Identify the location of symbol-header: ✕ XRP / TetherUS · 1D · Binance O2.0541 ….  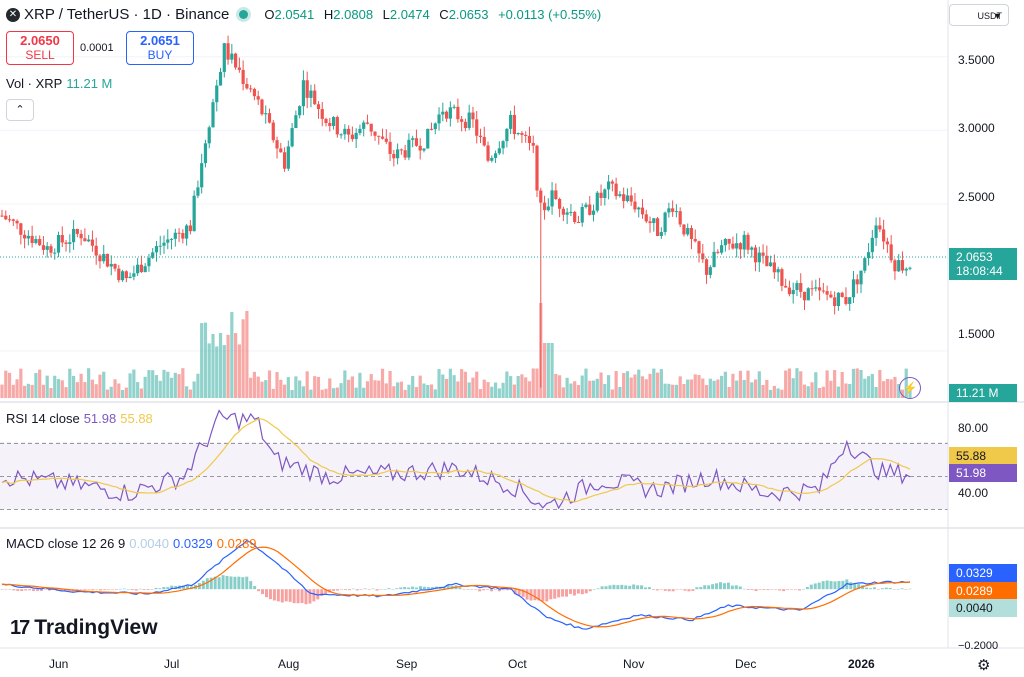
(303, 14).